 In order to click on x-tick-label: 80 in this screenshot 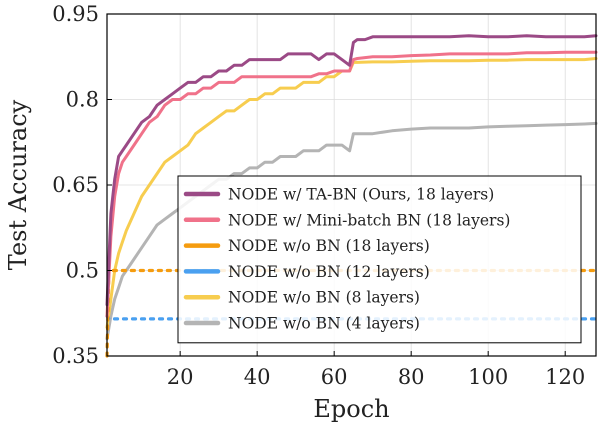, I will do `click(411, 377)`.